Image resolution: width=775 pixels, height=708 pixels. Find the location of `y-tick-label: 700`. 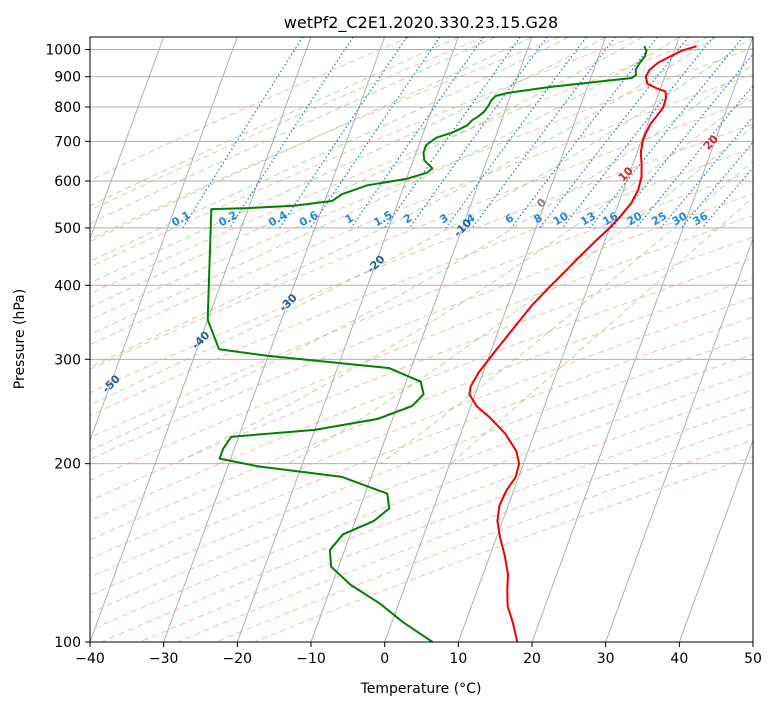

y-tick-label: 700 is located at coordinates (67, 142).